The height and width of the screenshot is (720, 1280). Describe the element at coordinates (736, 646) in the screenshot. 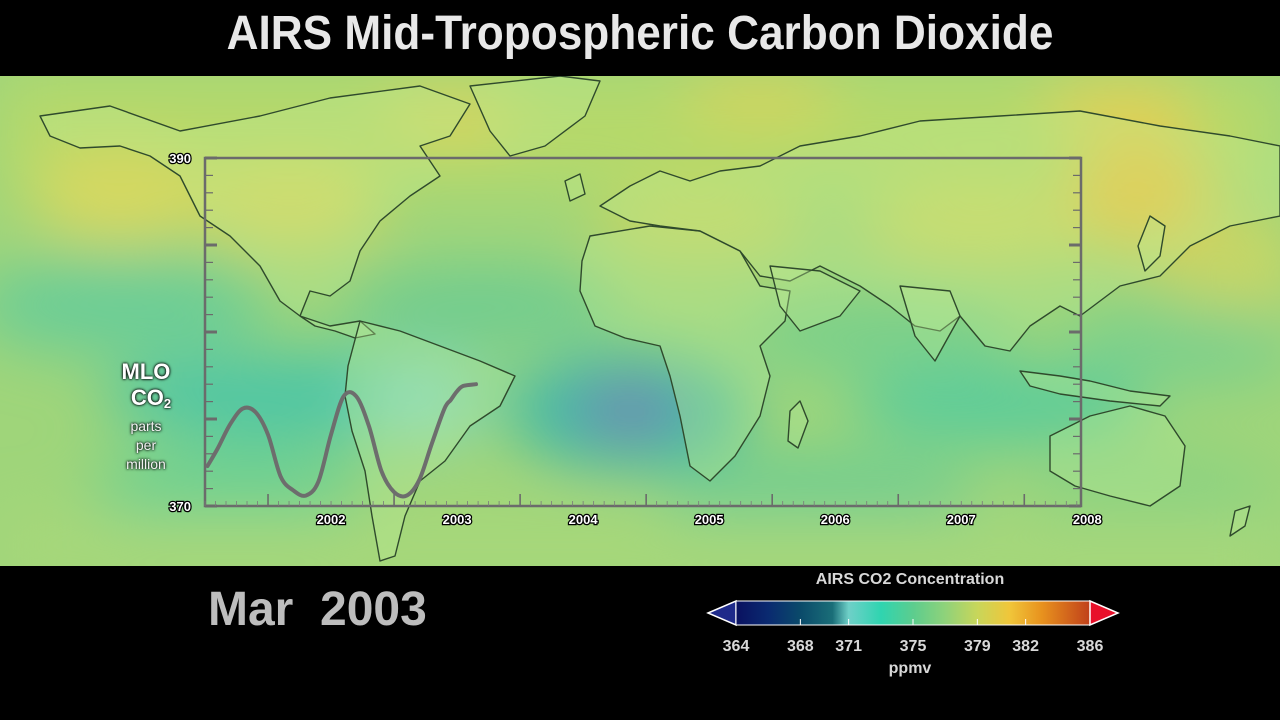

I see `colorbar-tick-label: 364` at that location.